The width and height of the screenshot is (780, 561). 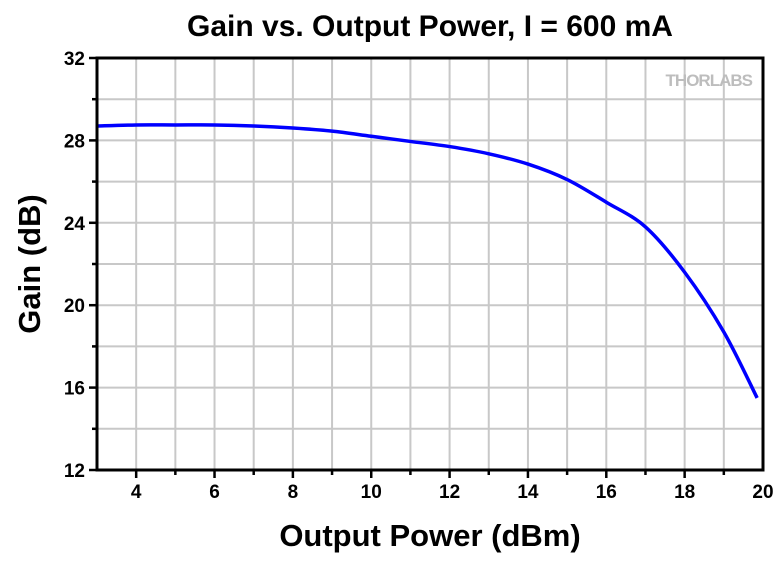 I want to click on y-tick-label: 16, so click(x=74, y=389).